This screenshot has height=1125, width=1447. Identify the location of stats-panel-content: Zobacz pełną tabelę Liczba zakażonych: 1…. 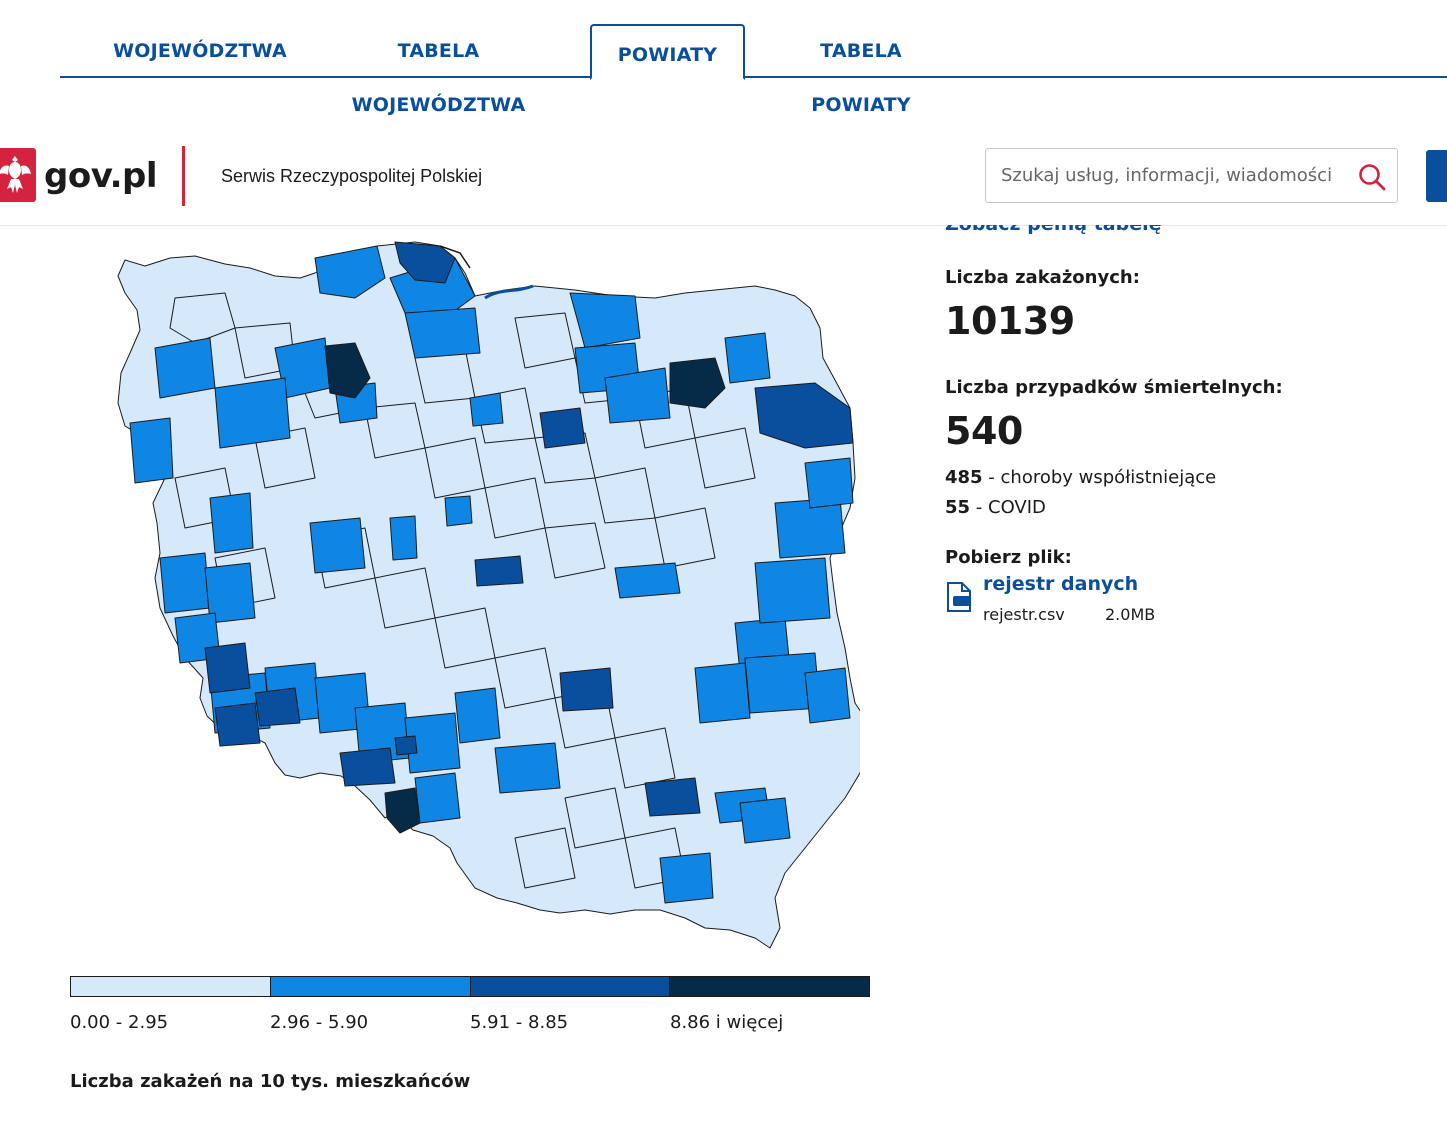
(1190, 432).